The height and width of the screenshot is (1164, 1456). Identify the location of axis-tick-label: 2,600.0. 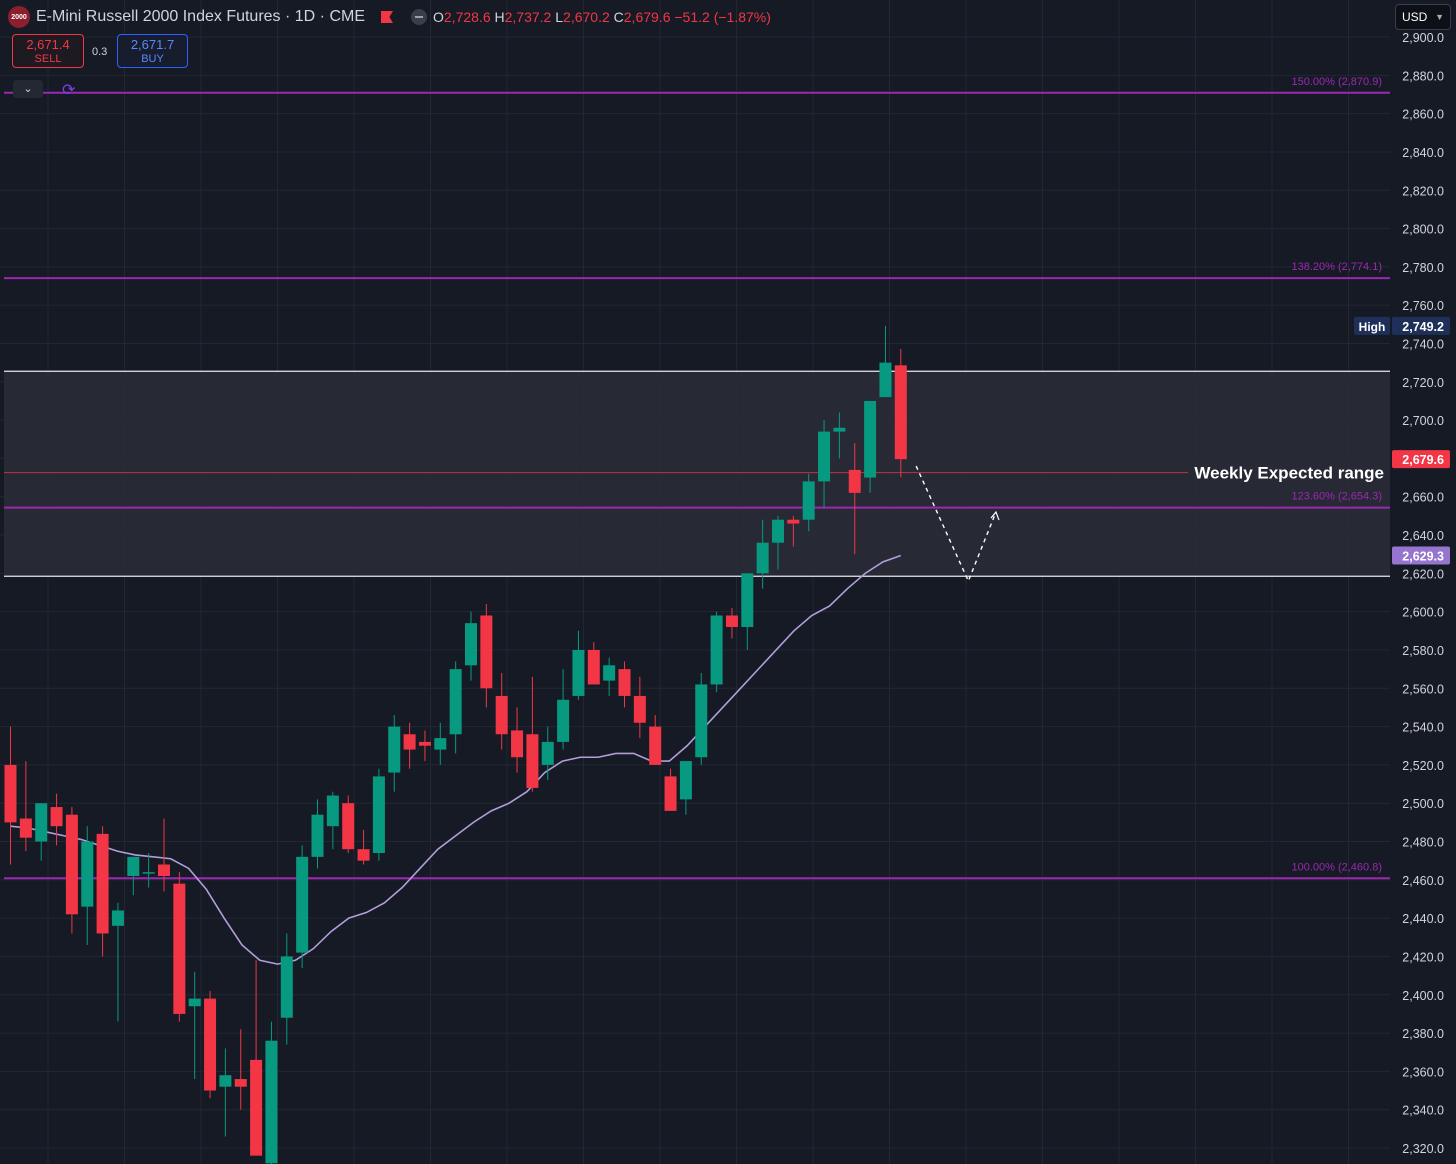
(1423, 613).